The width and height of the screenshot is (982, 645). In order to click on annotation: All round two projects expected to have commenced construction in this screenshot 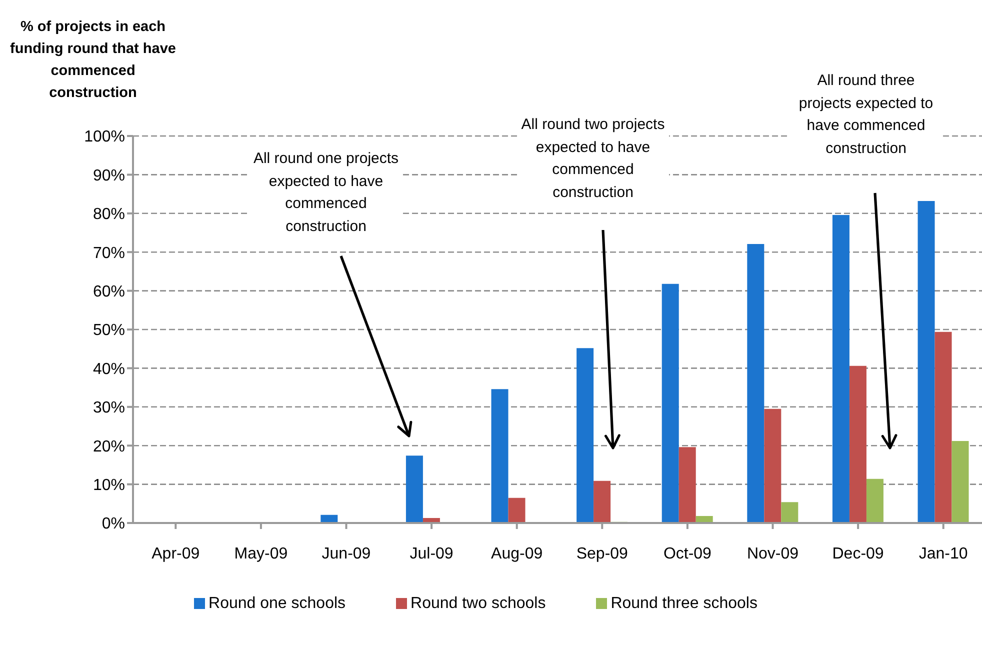, I will do `click(593, 159)`.